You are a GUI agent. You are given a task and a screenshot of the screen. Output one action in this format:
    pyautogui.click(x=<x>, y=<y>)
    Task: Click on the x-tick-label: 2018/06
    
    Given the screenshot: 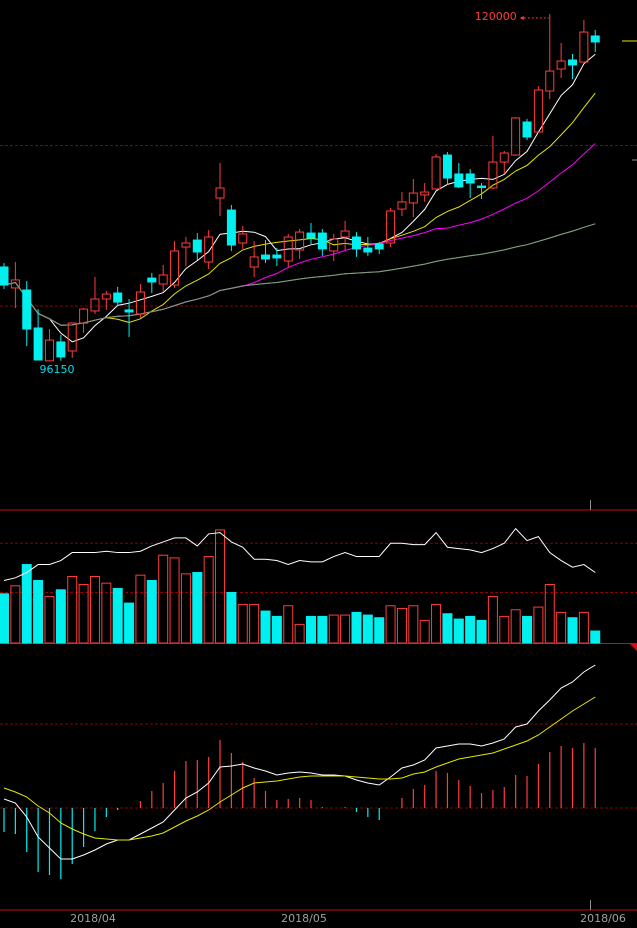 What is the action you would take?
    pyautogui.click(x=603, y=918)
    